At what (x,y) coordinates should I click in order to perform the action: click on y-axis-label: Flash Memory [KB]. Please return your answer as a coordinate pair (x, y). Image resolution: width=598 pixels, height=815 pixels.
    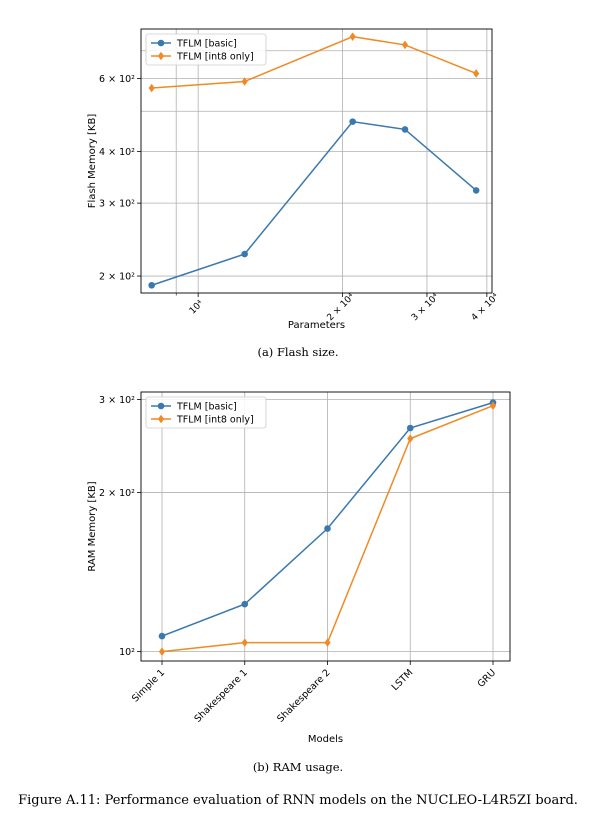
    Looking at the image, I should click on (92, 161).